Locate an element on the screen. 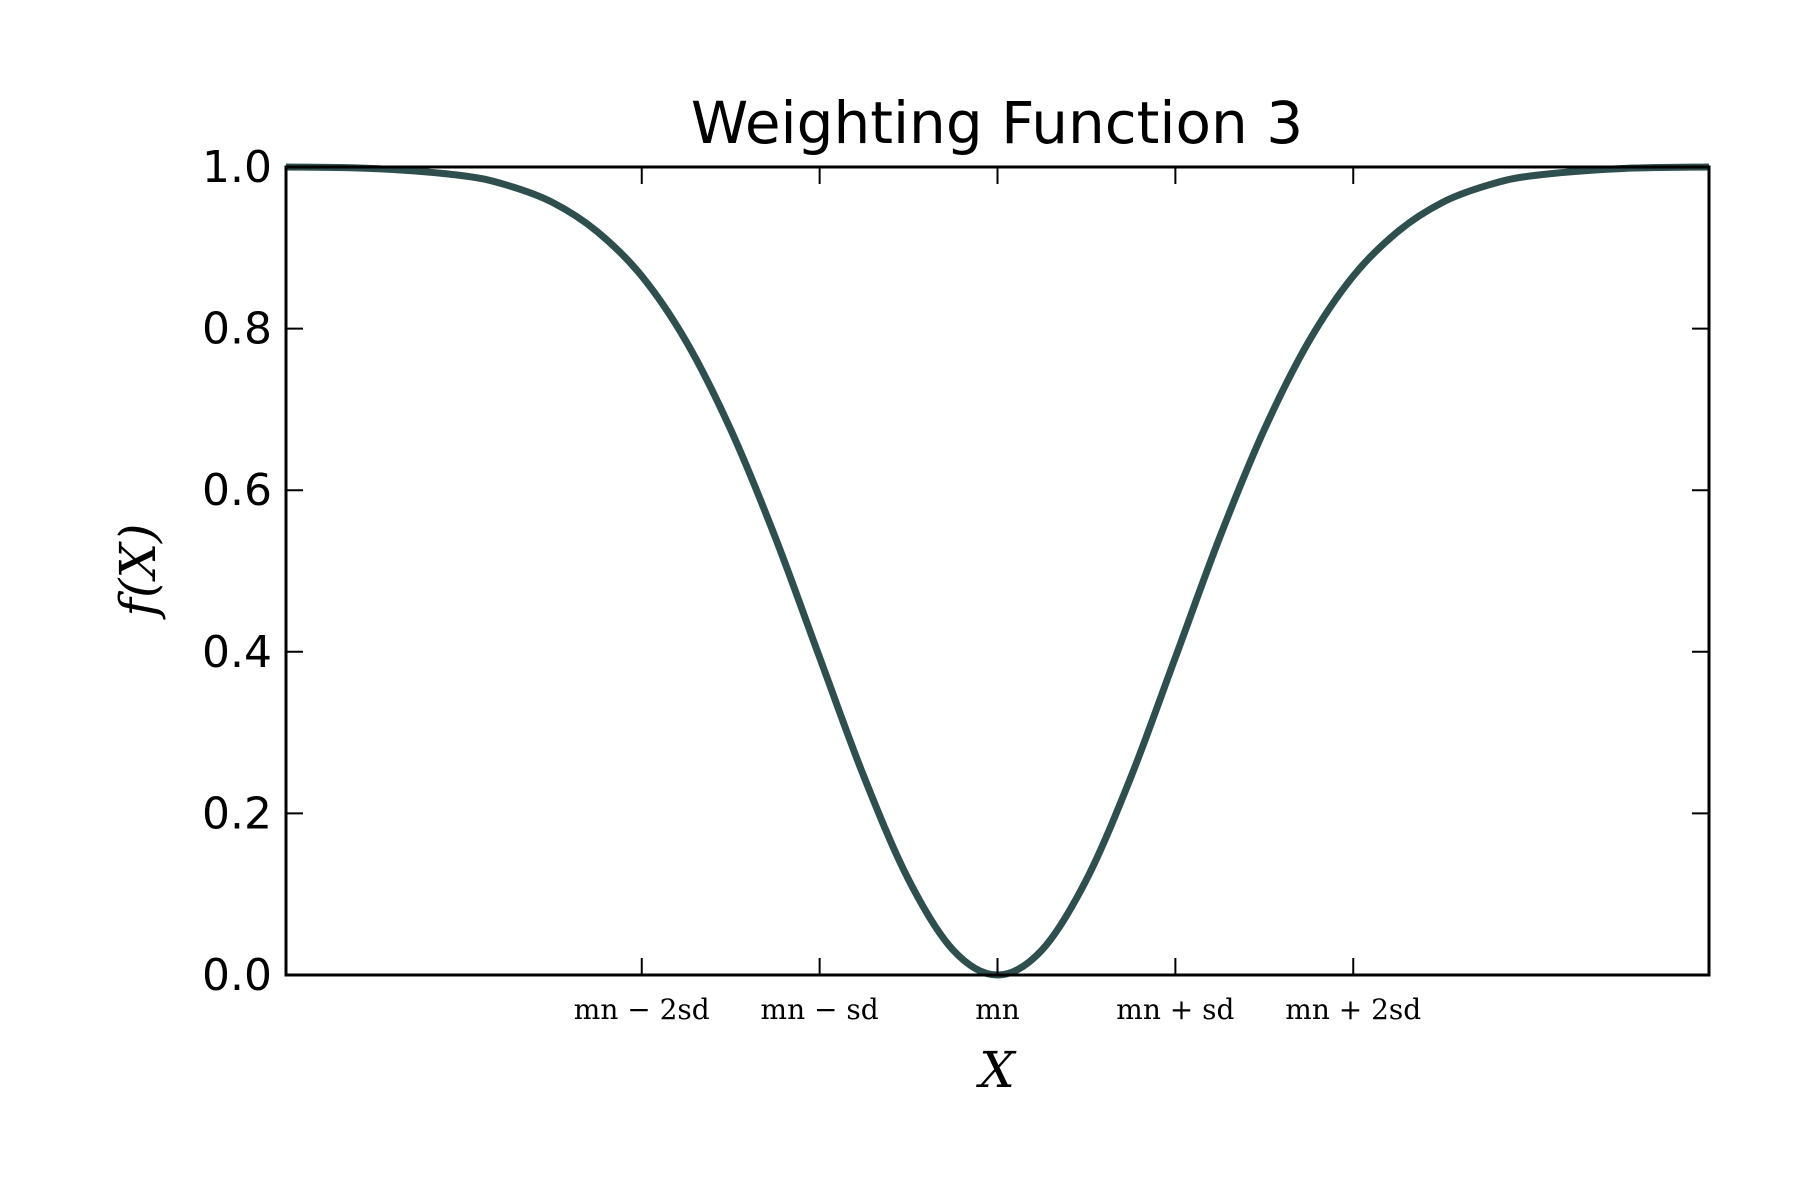 This screenshot has height=1200, width=1800. x-tick-label: mn is located at coordinates (997, 1009).